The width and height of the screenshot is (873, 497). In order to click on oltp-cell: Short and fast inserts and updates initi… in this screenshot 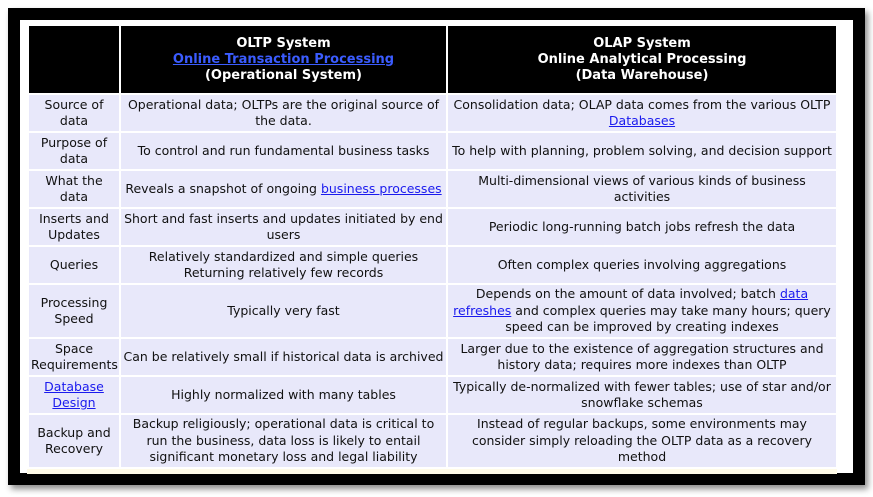, I will do `click(283, 227)`.